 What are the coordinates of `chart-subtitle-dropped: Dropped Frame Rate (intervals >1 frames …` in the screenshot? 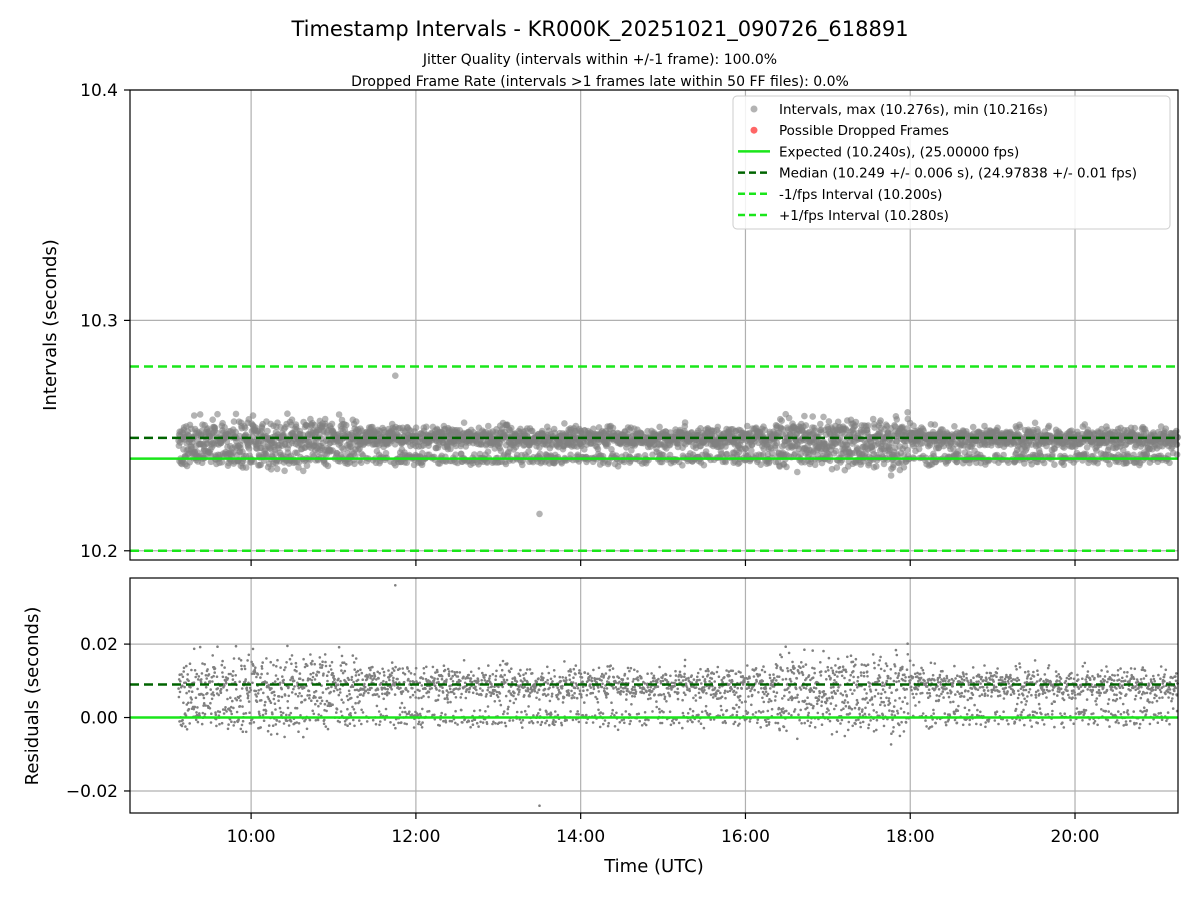 It's located at (600, 82).